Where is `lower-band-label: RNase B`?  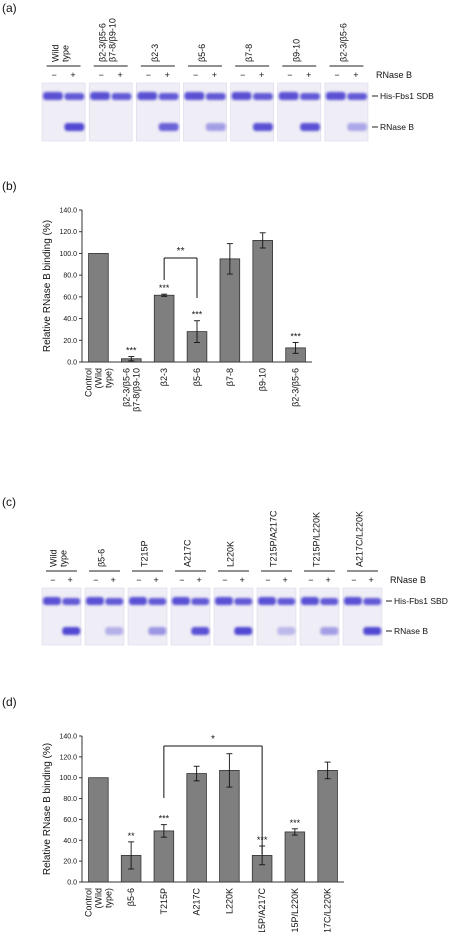
lower-band-label: RNase B is located at coordinates (397, 127).